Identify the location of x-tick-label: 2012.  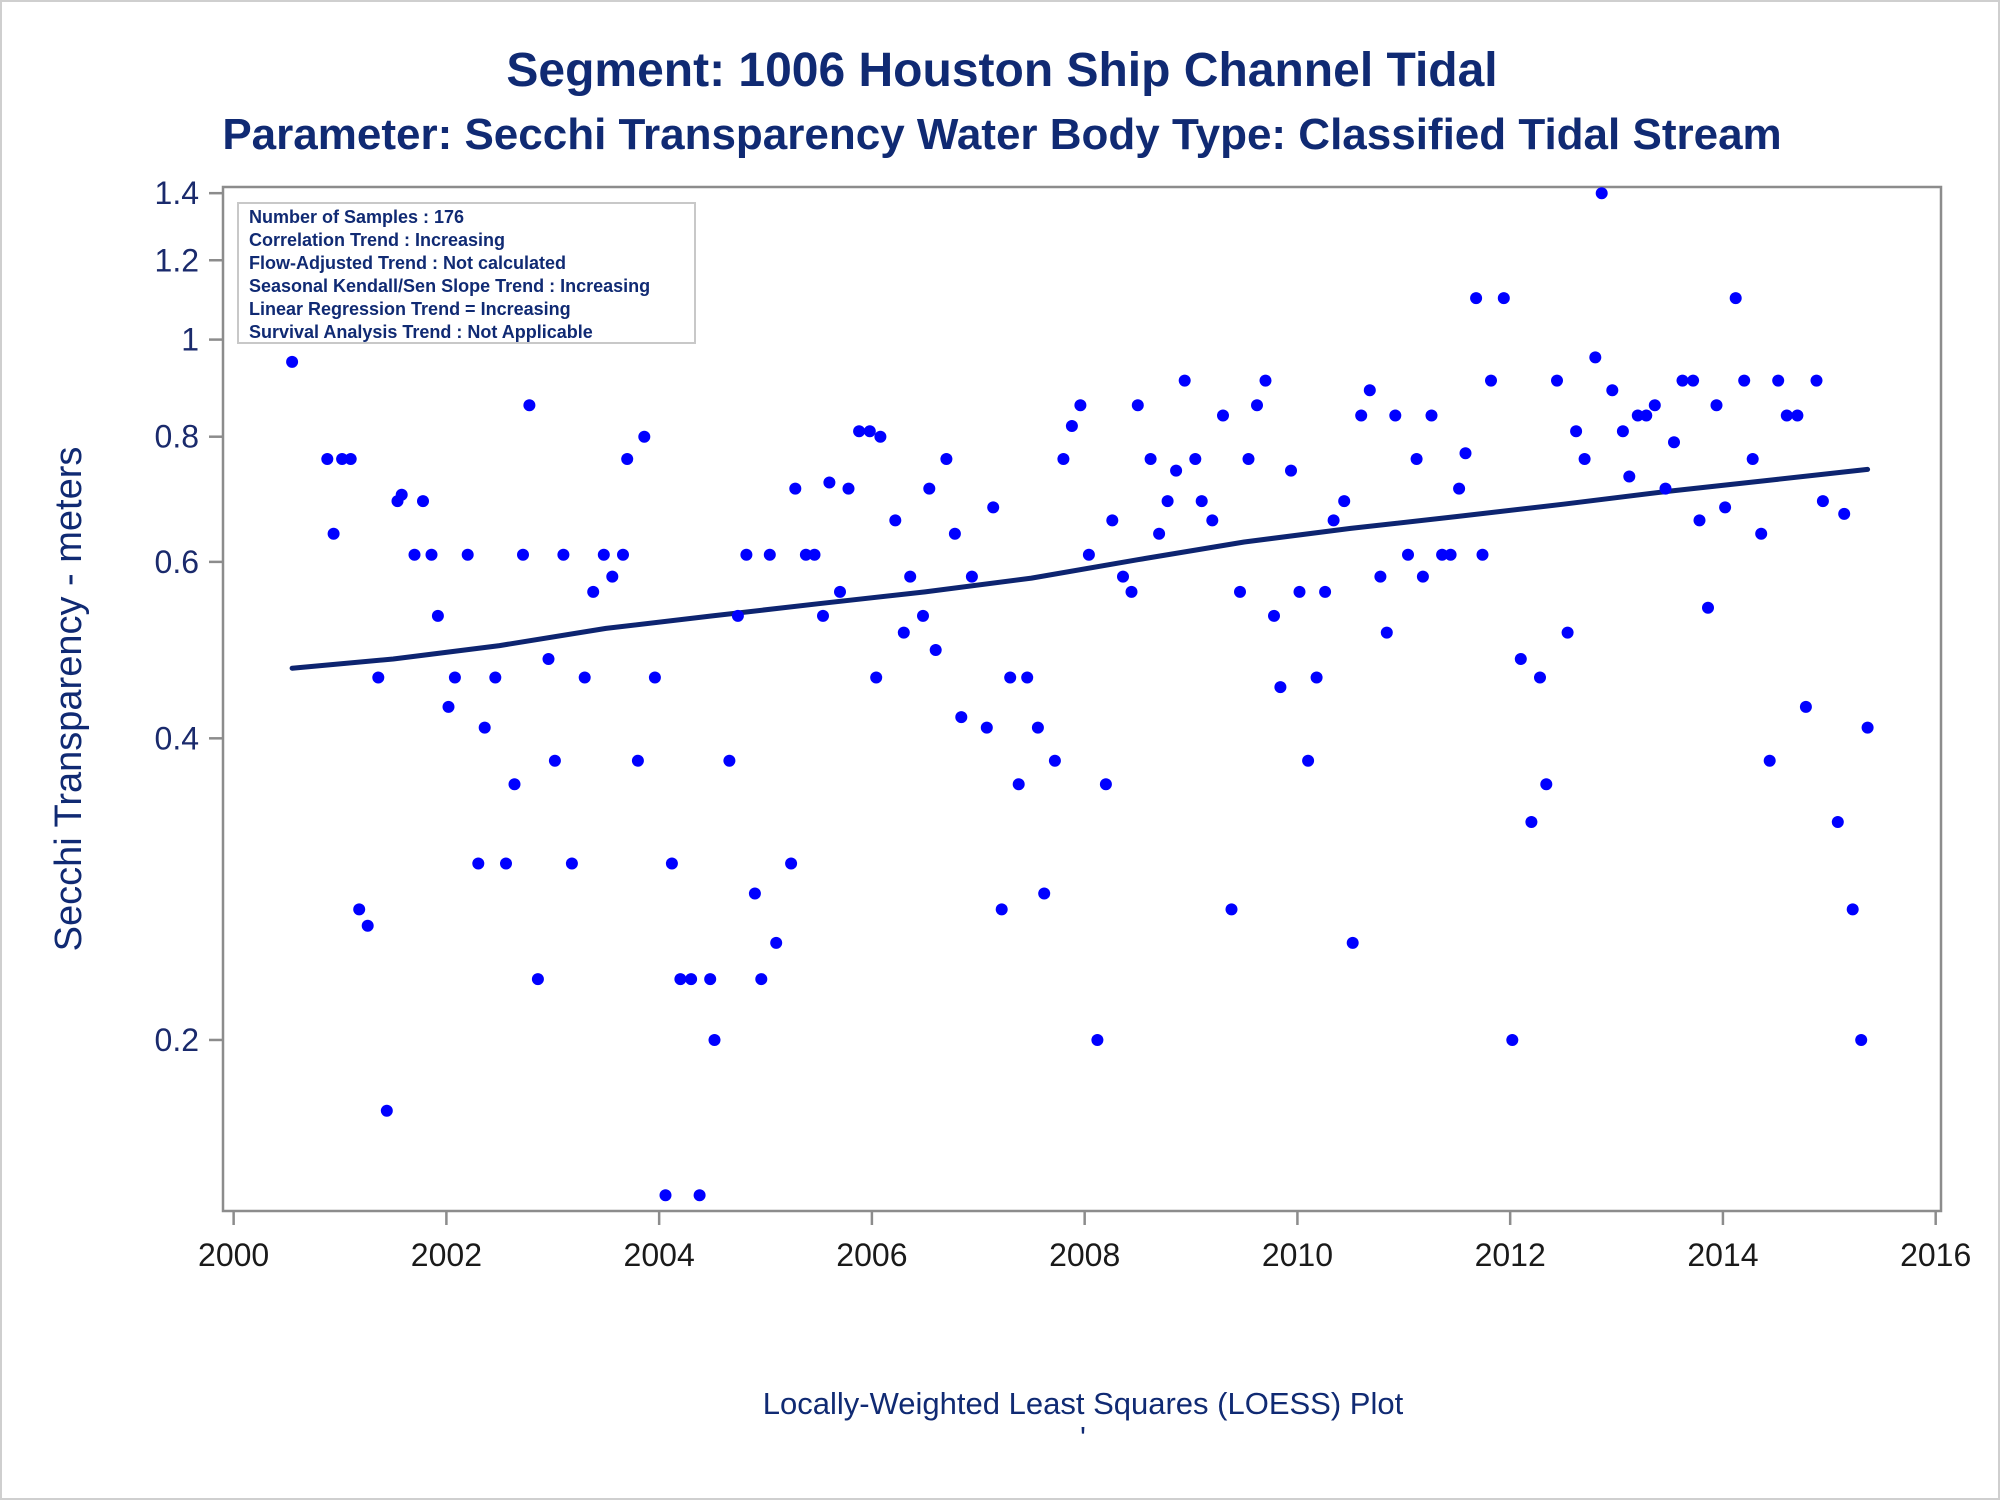
(1510, 1255).